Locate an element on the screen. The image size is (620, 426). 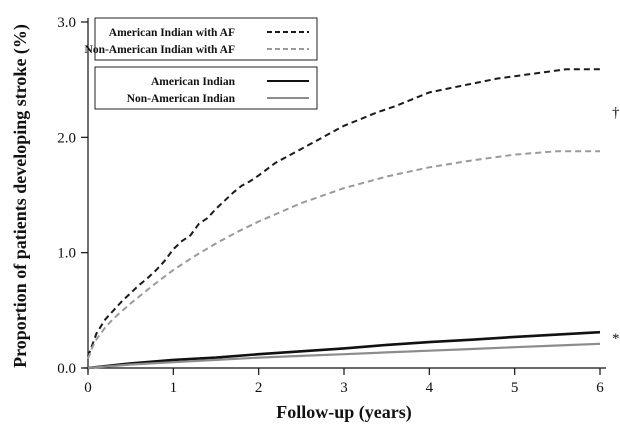
series-line-non-american-indian is located at coordinates (344, 356).